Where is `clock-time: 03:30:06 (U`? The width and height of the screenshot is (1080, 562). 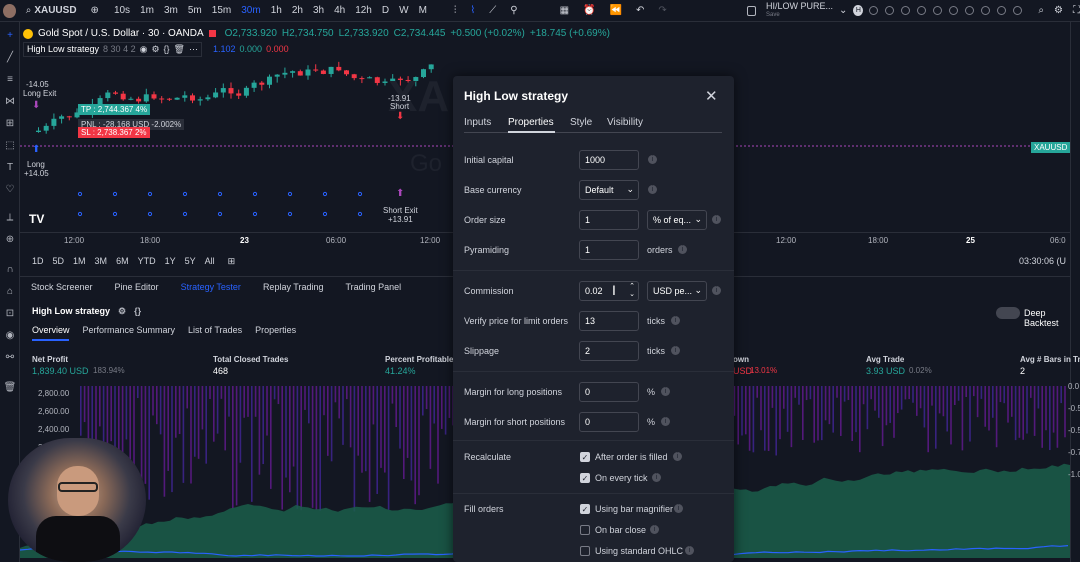 clock-time: 03:30:06 (U is located at coordinates (1042, 261).